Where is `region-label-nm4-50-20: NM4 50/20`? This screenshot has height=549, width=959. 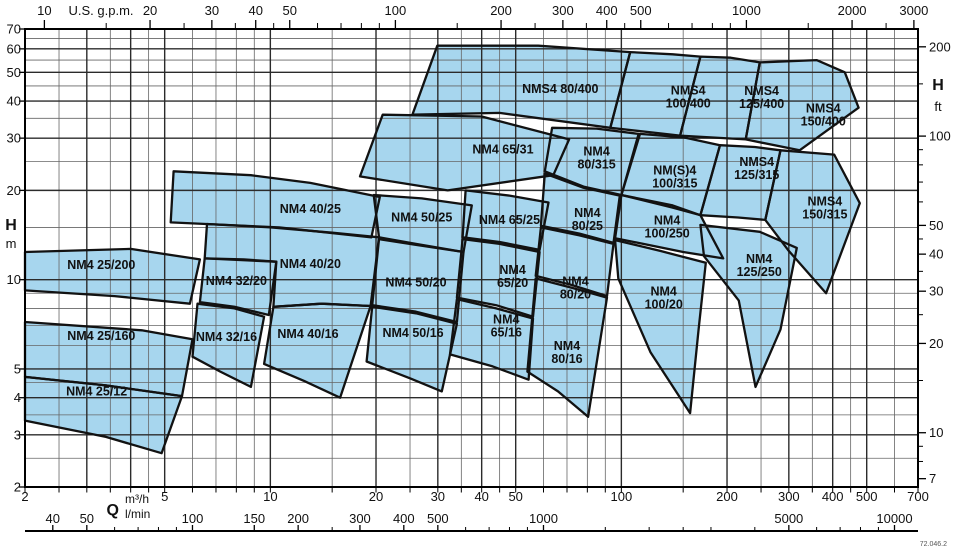
region-label-nm4-50-20: NM4 50/20 is located at coordinates (415, 282).